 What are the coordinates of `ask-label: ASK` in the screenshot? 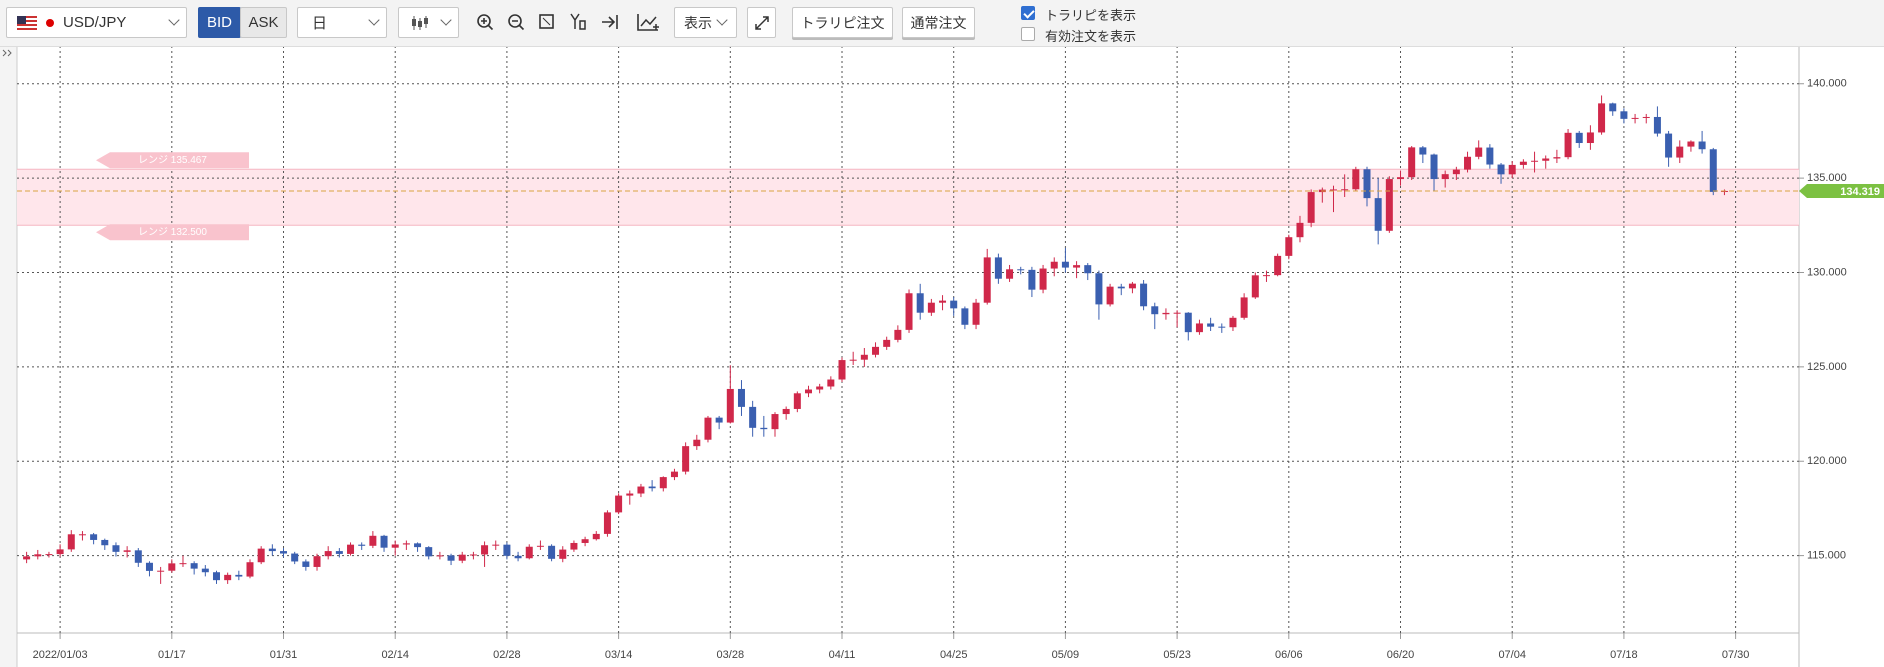 It's located at (263, 22).